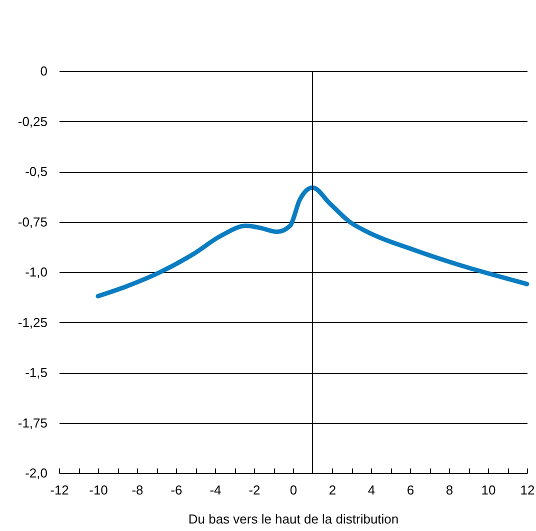 This screenshot has width=536, height=531. Describe the element at coordinates (33, 422) in the screenshot. I see `y-tick-label: -1,75` at that location.